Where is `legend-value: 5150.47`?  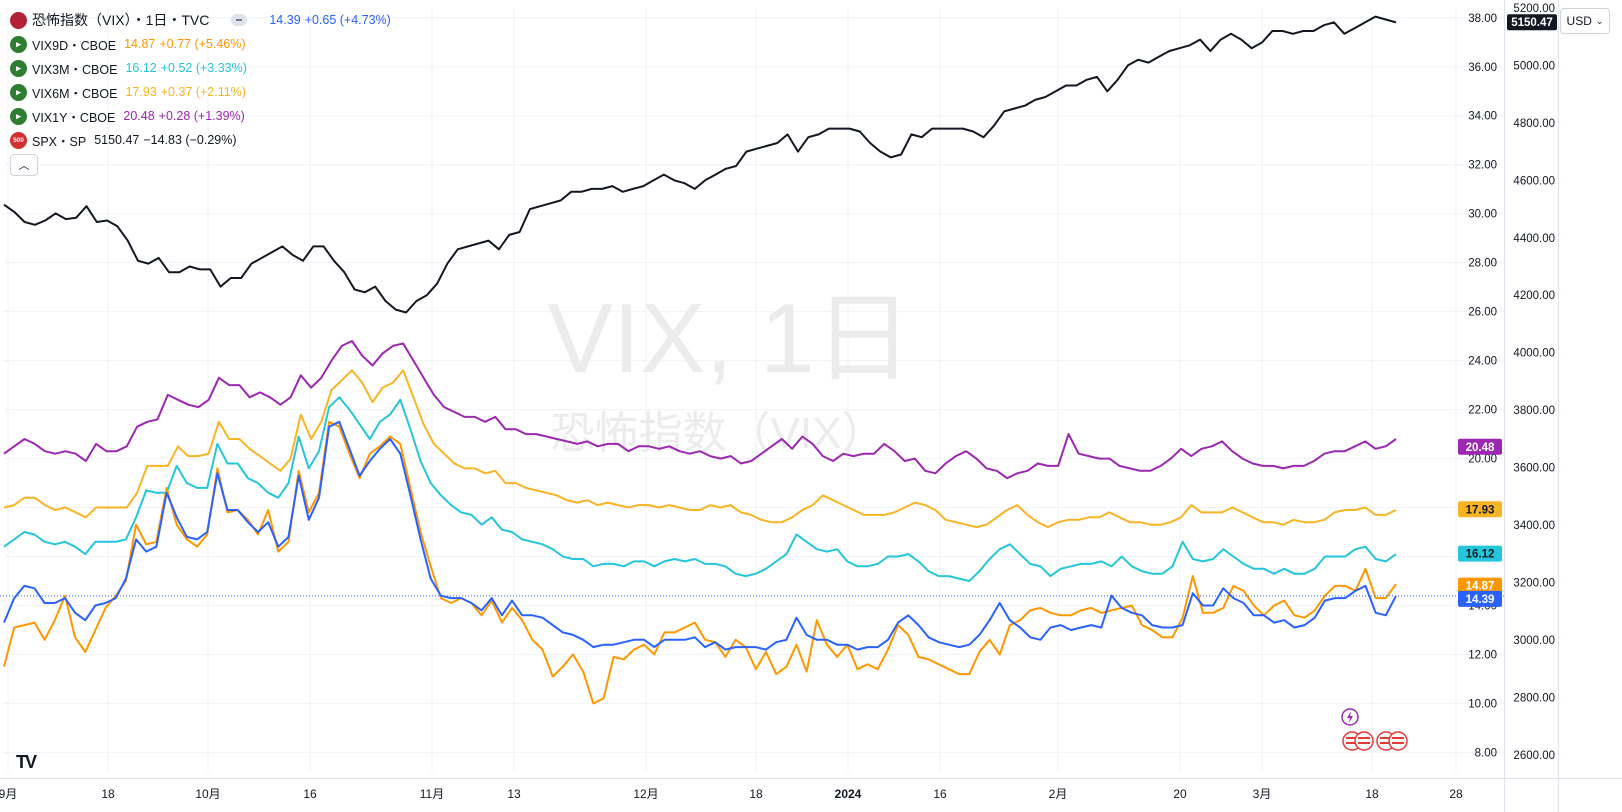 legend-value: 5150.47 is located at coordinates (117, 140).